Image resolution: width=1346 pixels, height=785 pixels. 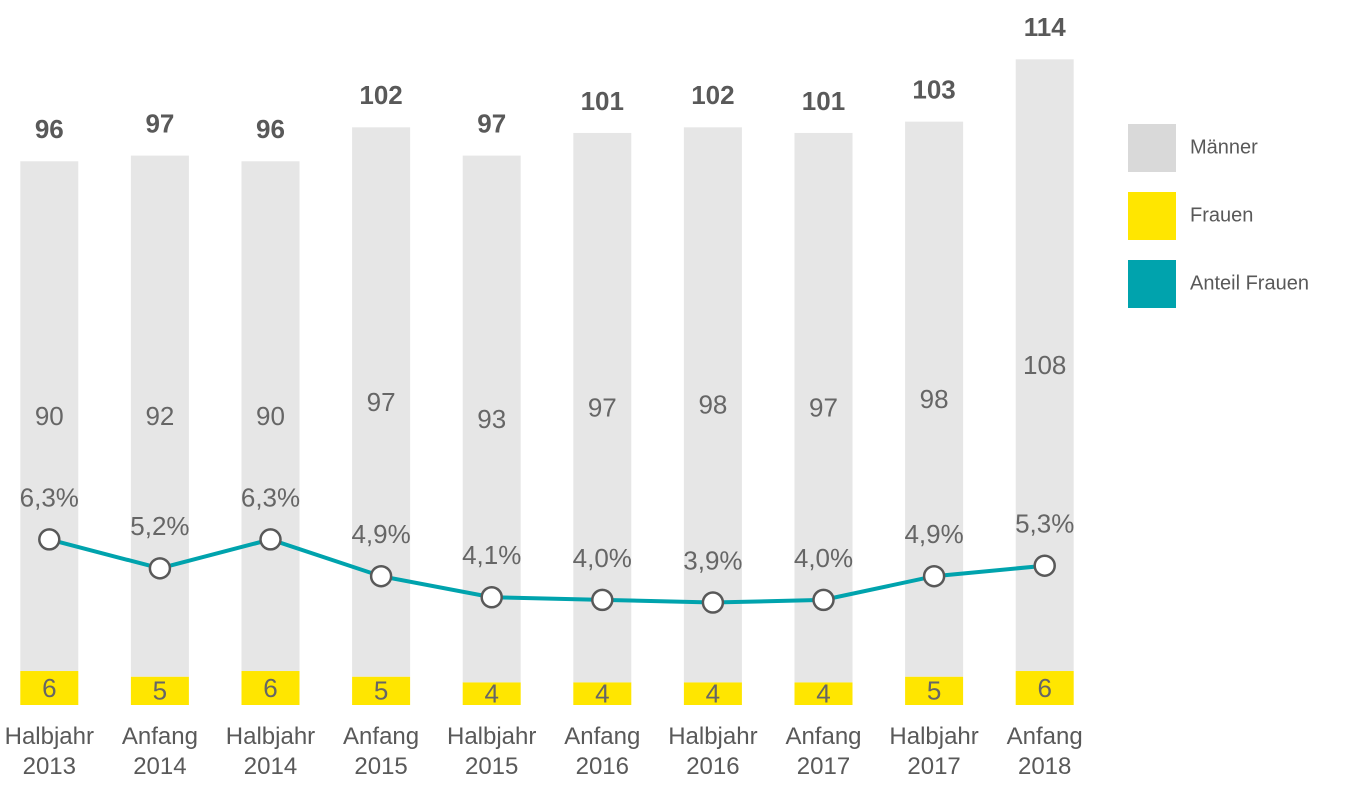 What do you see at coordinates (823, 751) in the screenshot?
I see `x-tick-label: Anfang 2017` at bounding box center [823, 751].